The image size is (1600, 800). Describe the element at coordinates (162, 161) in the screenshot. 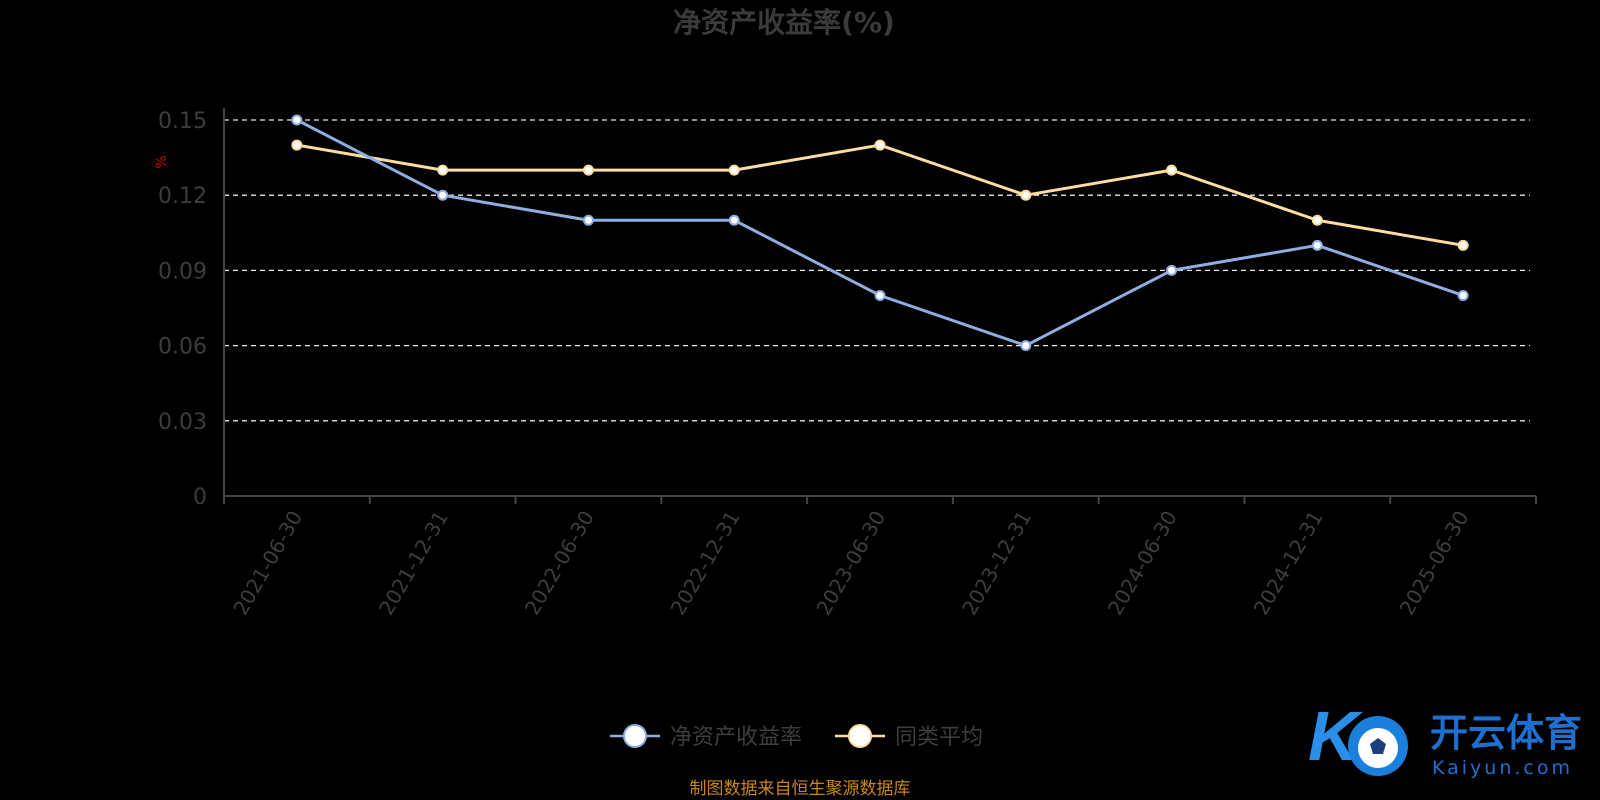

I see `y-axis-label: %` at that location.